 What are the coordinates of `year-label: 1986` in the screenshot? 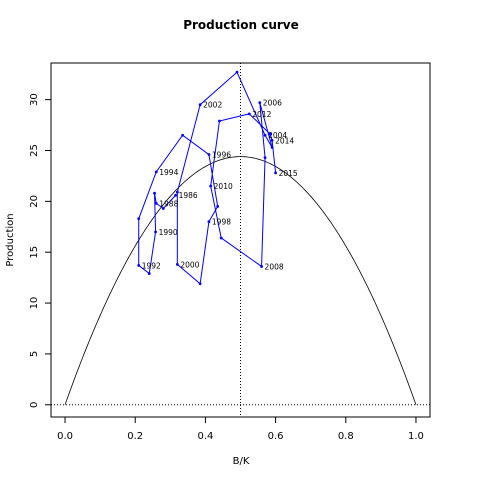 It's located at (188, 195).